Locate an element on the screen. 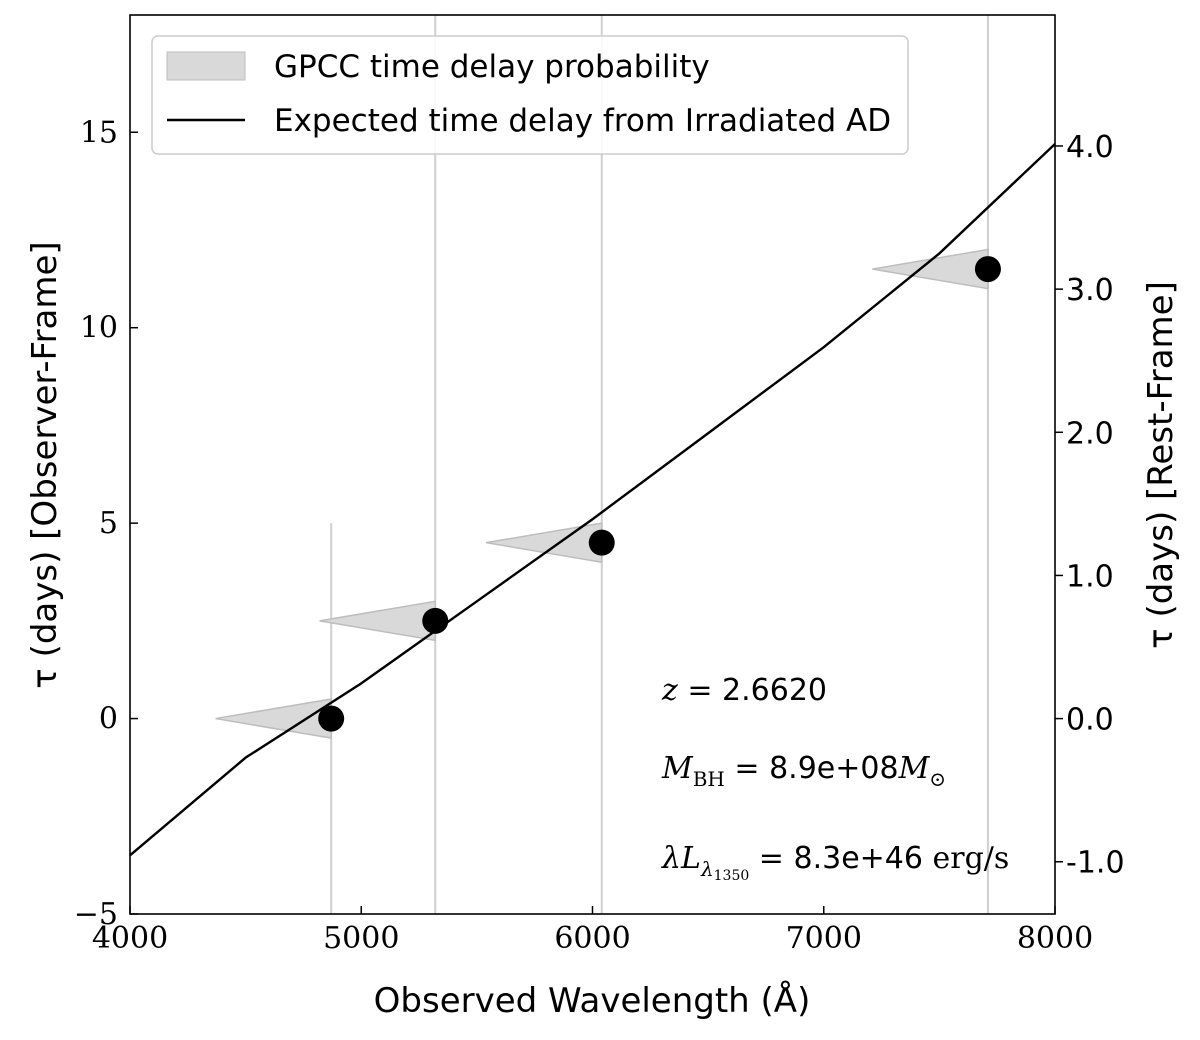  x-axis-ticks: 4000 5000 6000 7000 8000 is located at coordinates (592, 931).